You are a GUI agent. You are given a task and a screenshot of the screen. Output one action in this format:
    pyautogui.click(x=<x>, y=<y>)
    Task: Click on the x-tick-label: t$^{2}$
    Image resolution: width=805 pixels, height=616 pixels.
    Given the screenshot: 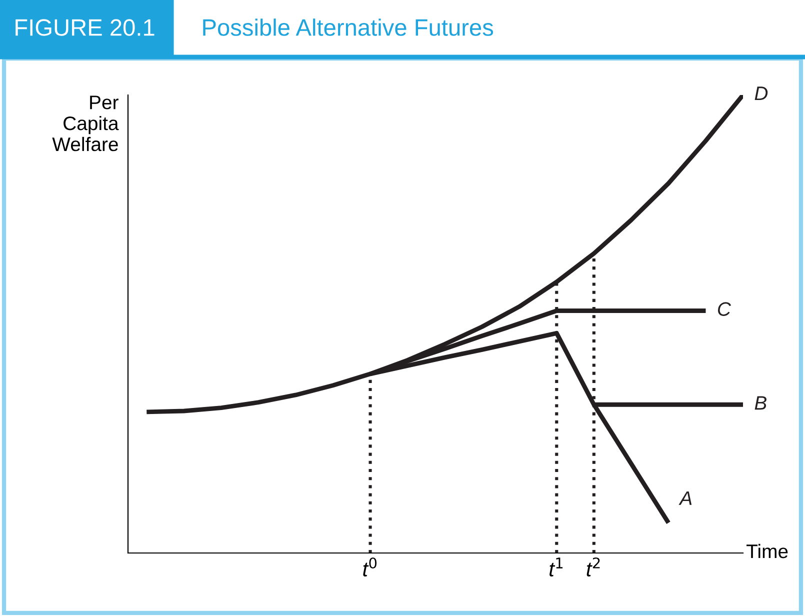 What is the action you would take?
    pyautogui.click(x=593, y=566)
    